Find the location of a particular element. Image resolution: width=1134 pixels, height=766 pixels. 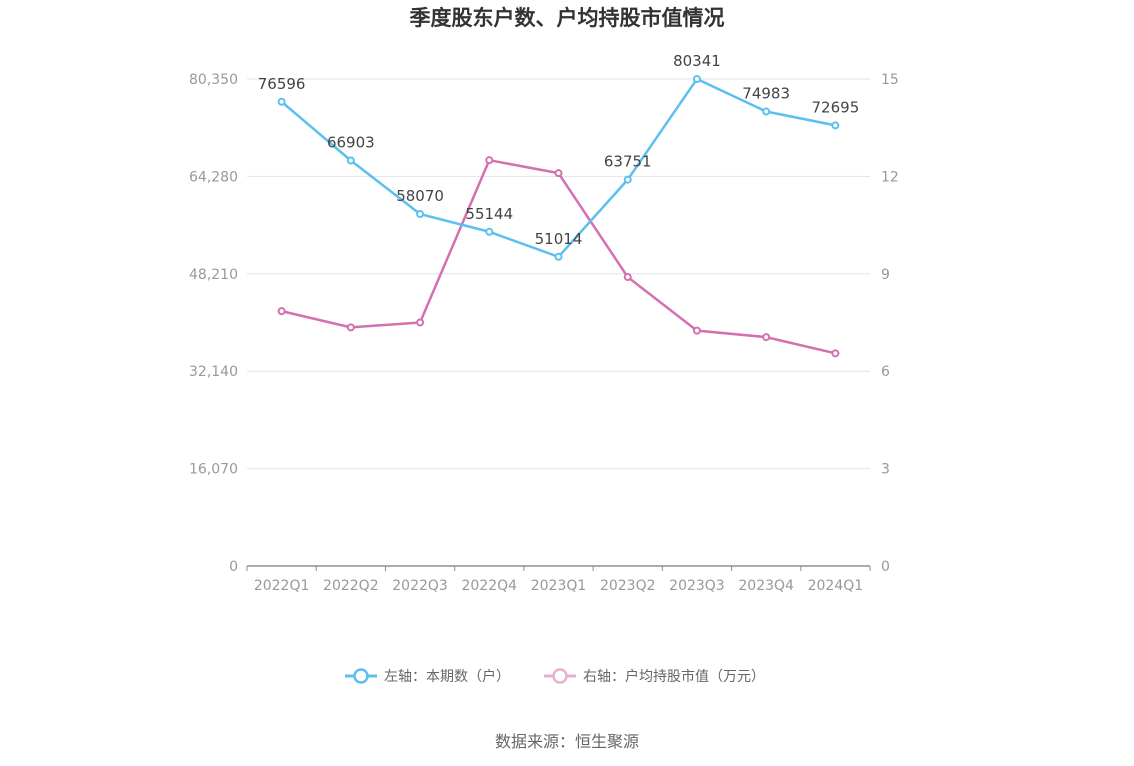

data-label: 66903 is located at coordinates (351, 143).